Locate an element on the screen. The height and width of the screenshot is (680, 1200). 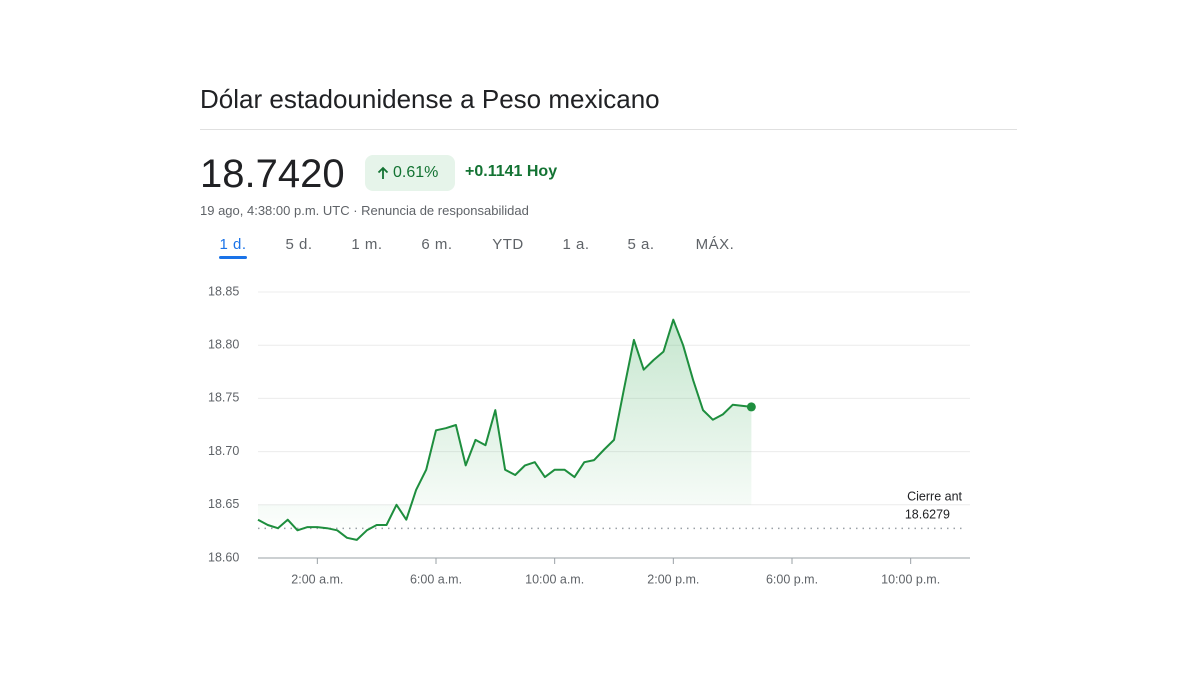
change-badge: 0.61% is located at coordinates (410, 173).